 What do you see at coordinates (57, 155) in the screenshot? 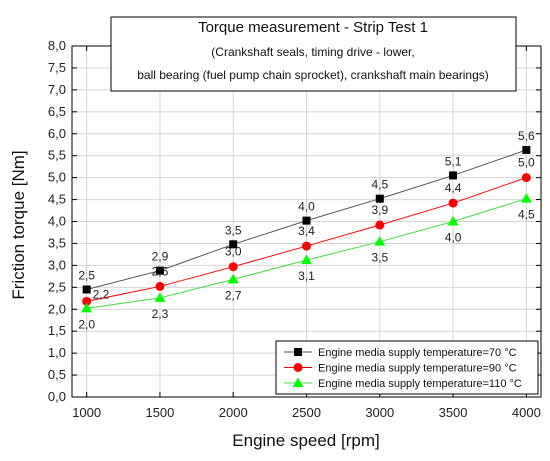
I see `y-tick-label: 5,5` at bounding box center [57, 155].